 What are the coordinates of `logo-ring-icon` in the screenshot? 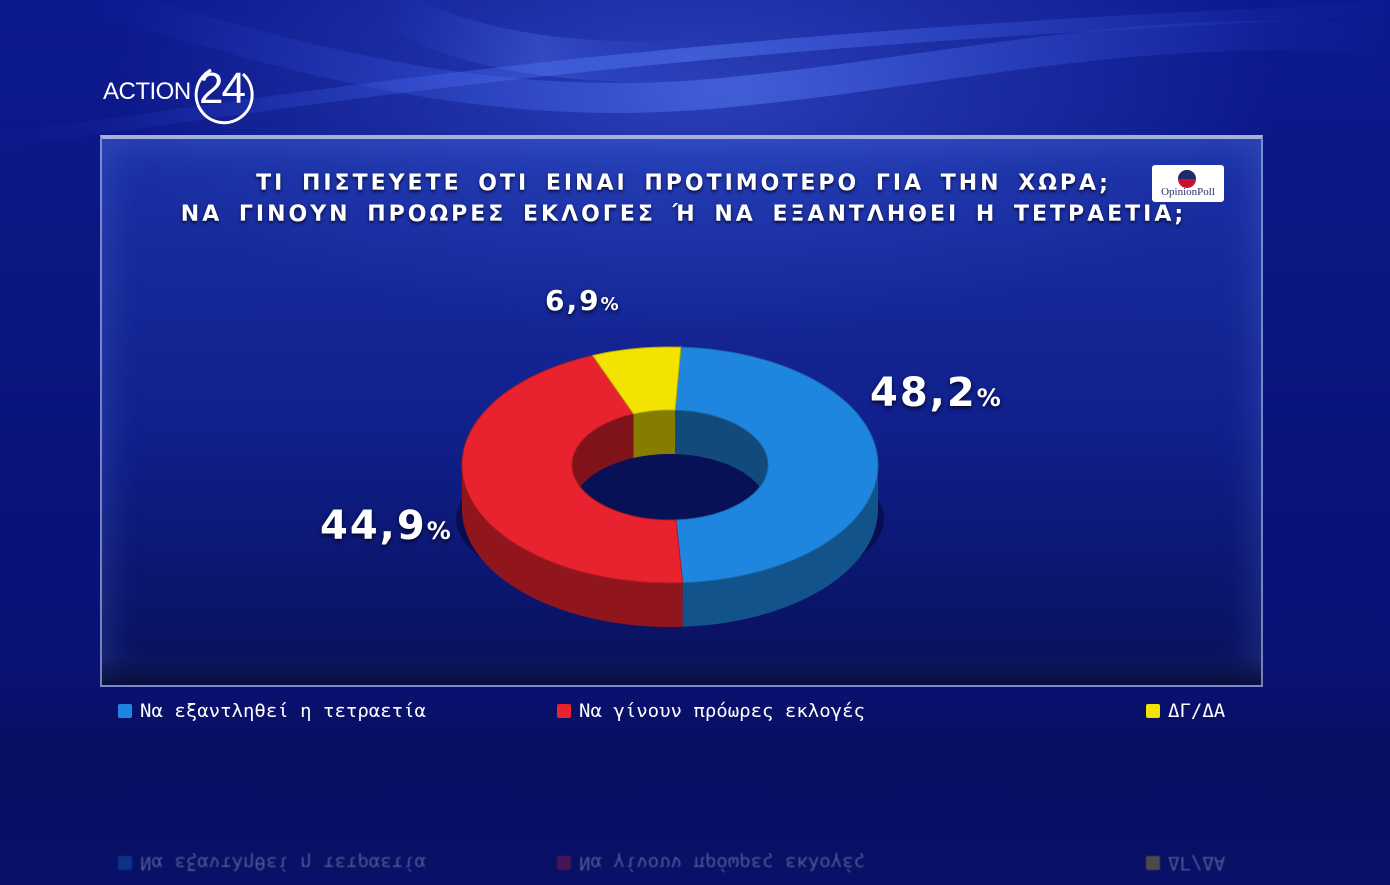 It's located at (224, 96).